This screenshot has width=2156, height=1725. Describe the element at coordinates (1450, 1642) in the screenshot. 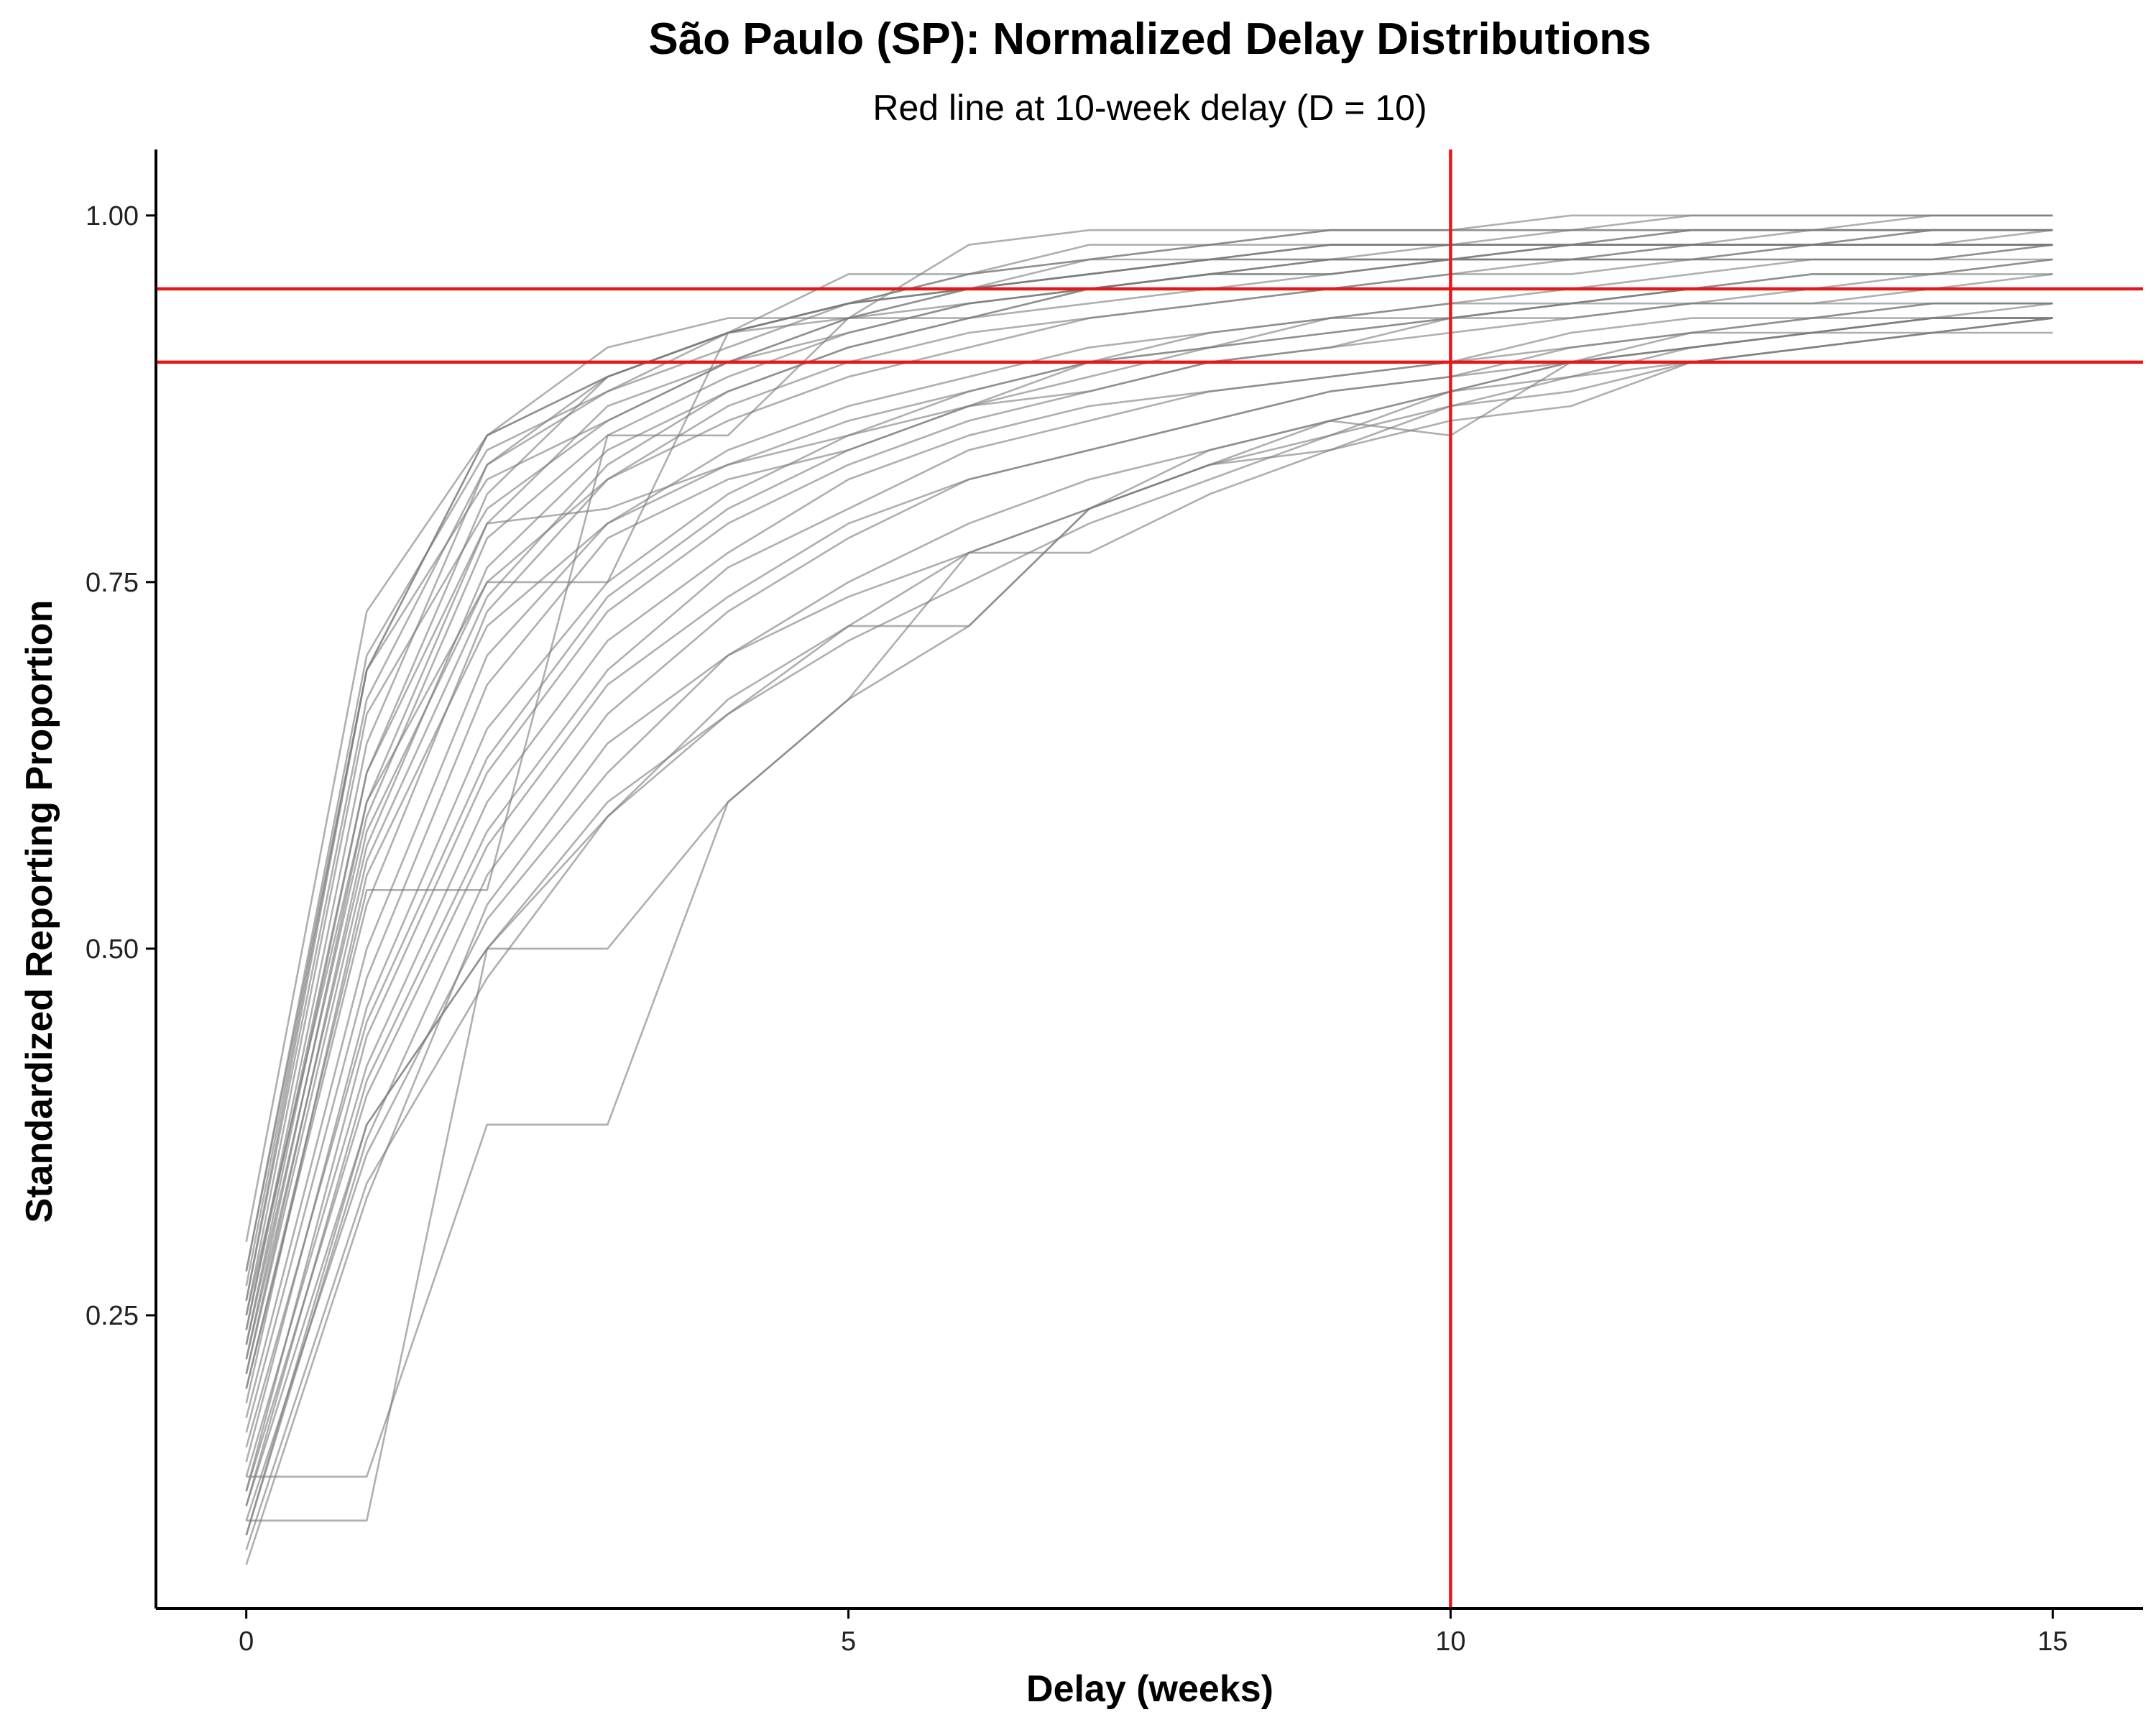

I see `x-tick-label: 10` at that location.